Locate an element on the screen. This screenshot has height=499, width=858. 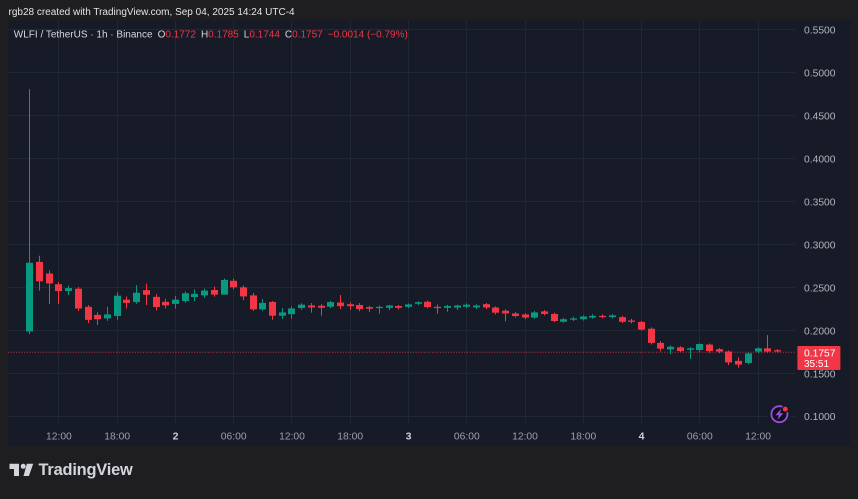
svg-text: 0.4500 is located at coordinates (820, 117).